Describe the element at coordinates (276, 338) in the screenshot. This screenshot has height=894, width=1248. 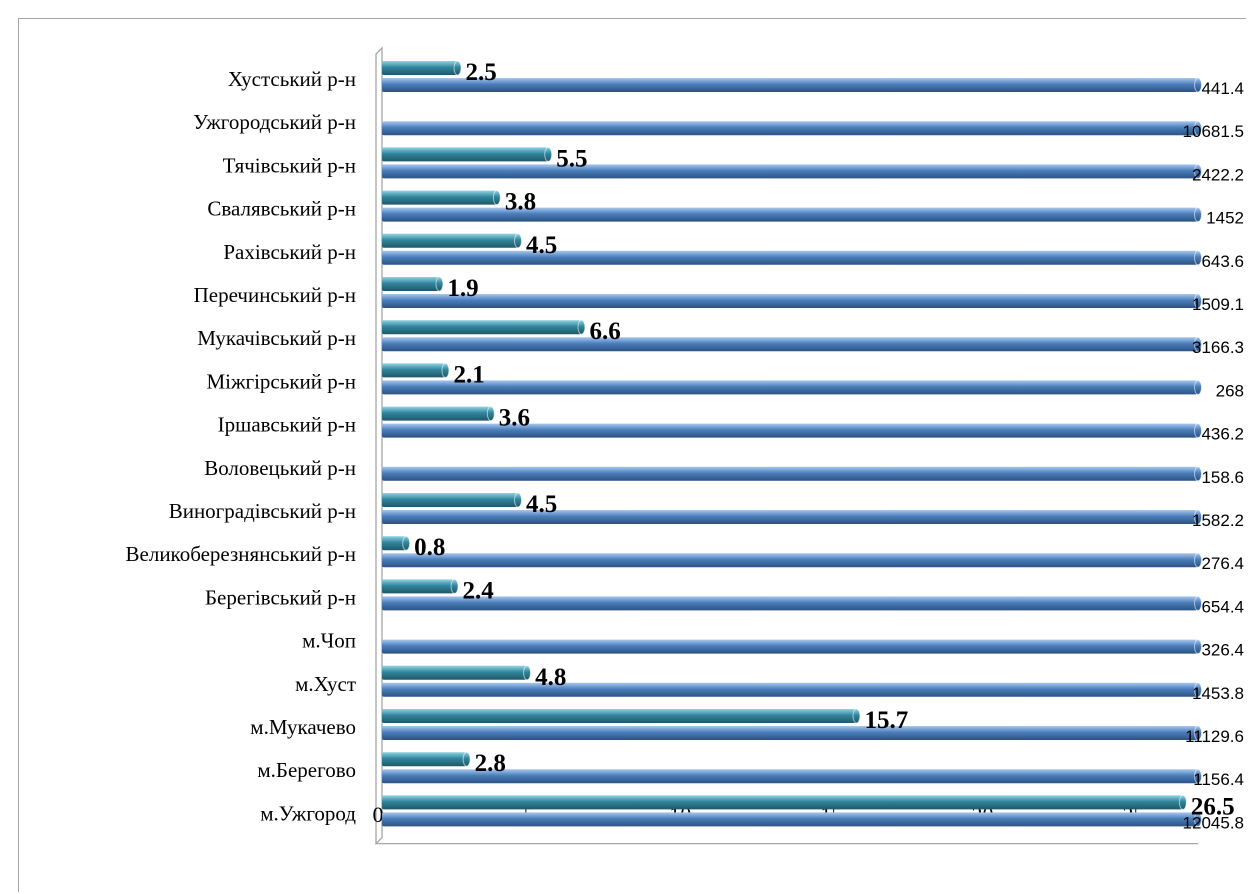
I see `category-label: Мукачівський р-н` at that location.